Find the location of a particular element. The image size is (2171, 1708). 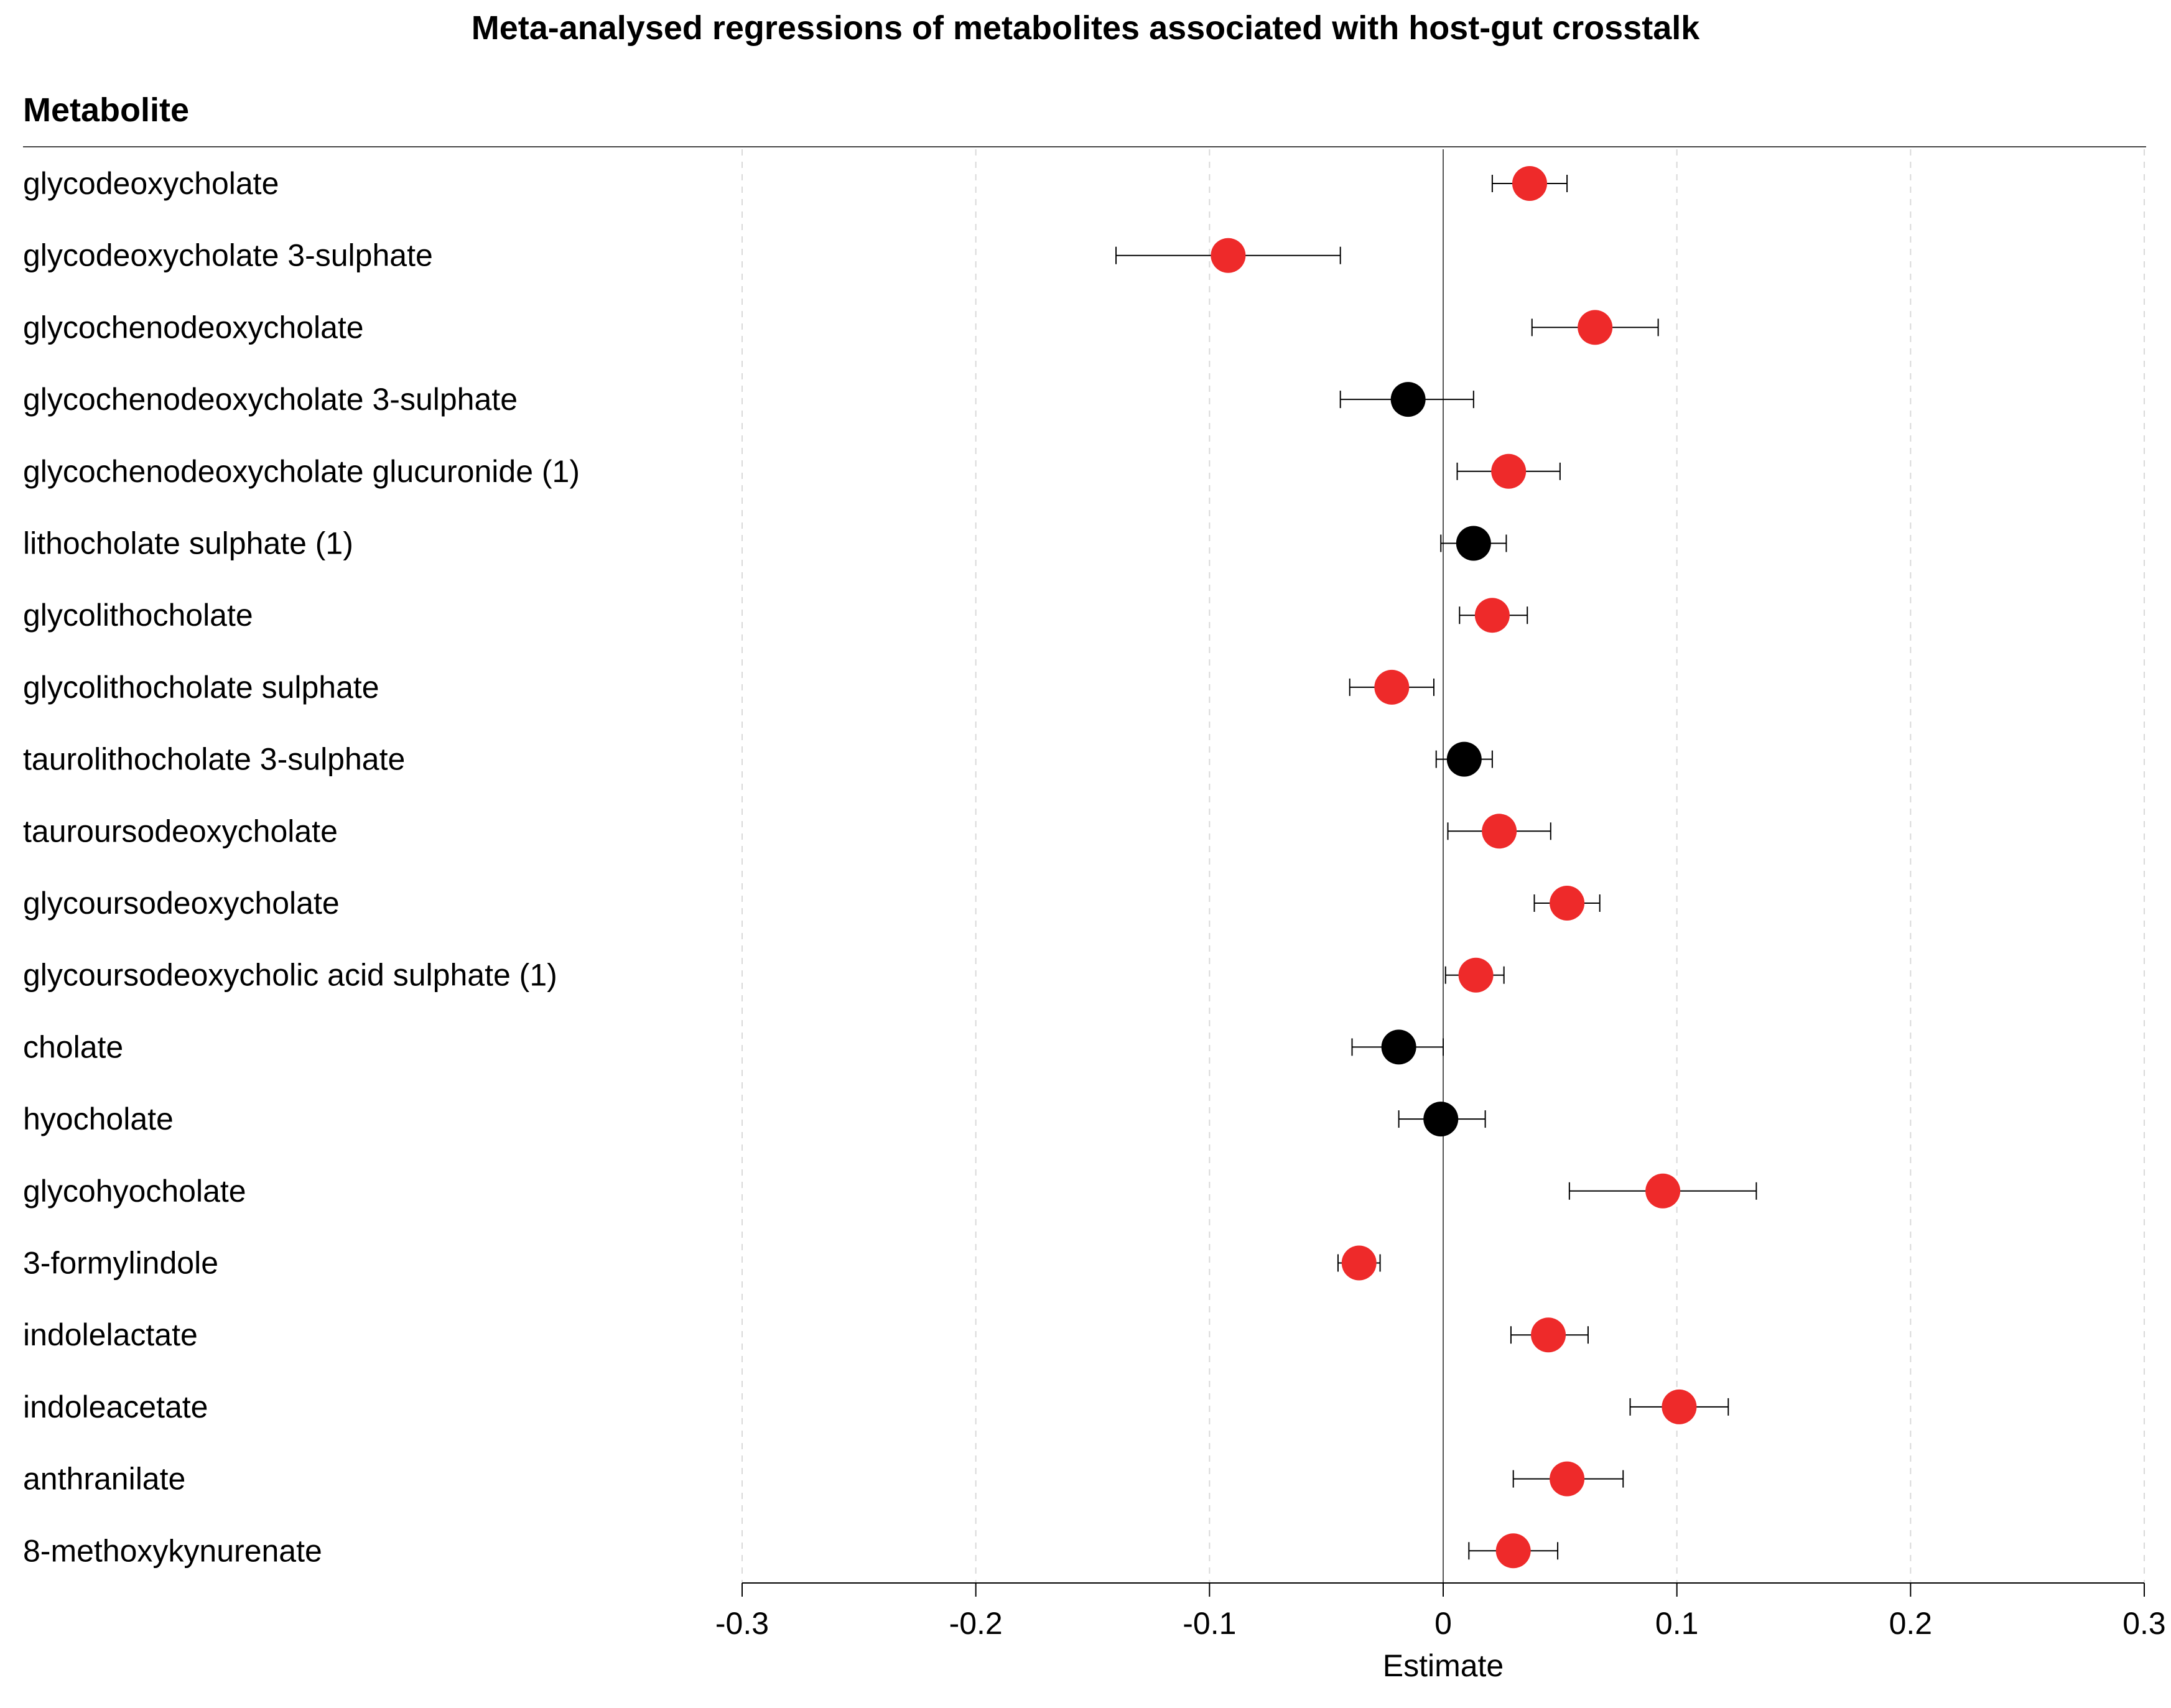

forest-row: tauroursodeoxycholate is located at coordinates (787, 831).